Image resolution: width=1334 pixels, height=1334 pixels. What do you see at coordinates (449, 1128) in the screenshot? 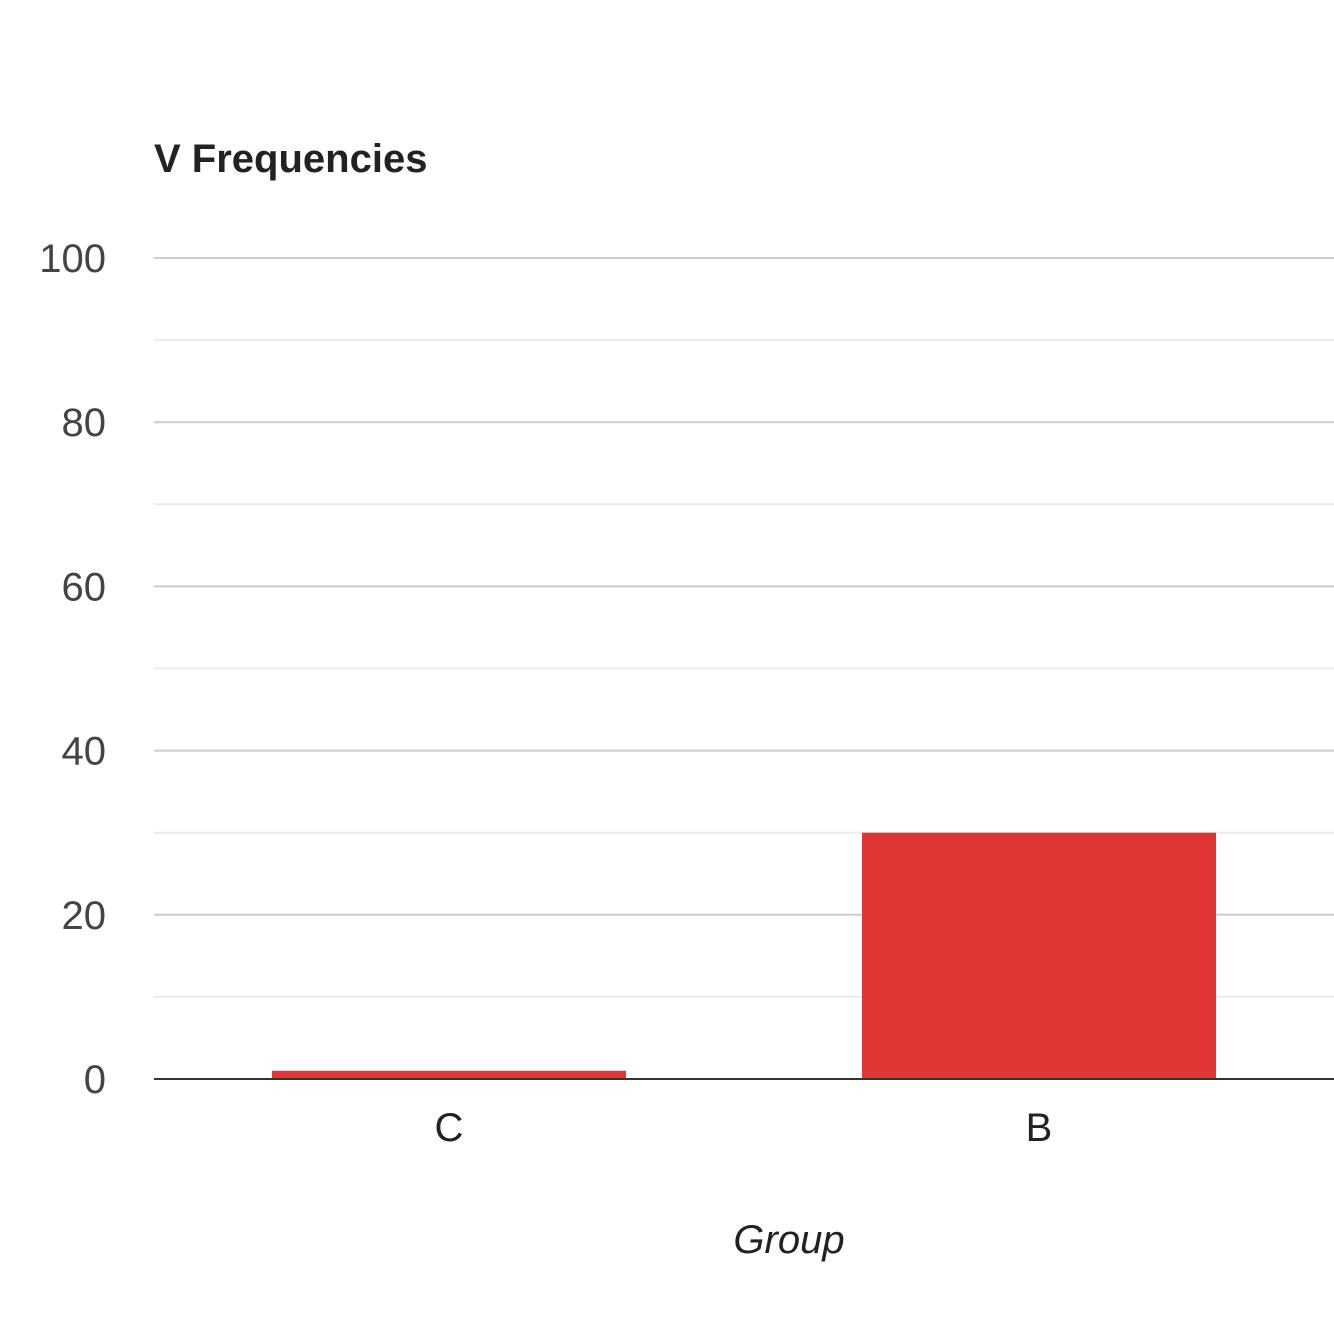
I see `x-category-label: C` at bounding box center [449, 1128].